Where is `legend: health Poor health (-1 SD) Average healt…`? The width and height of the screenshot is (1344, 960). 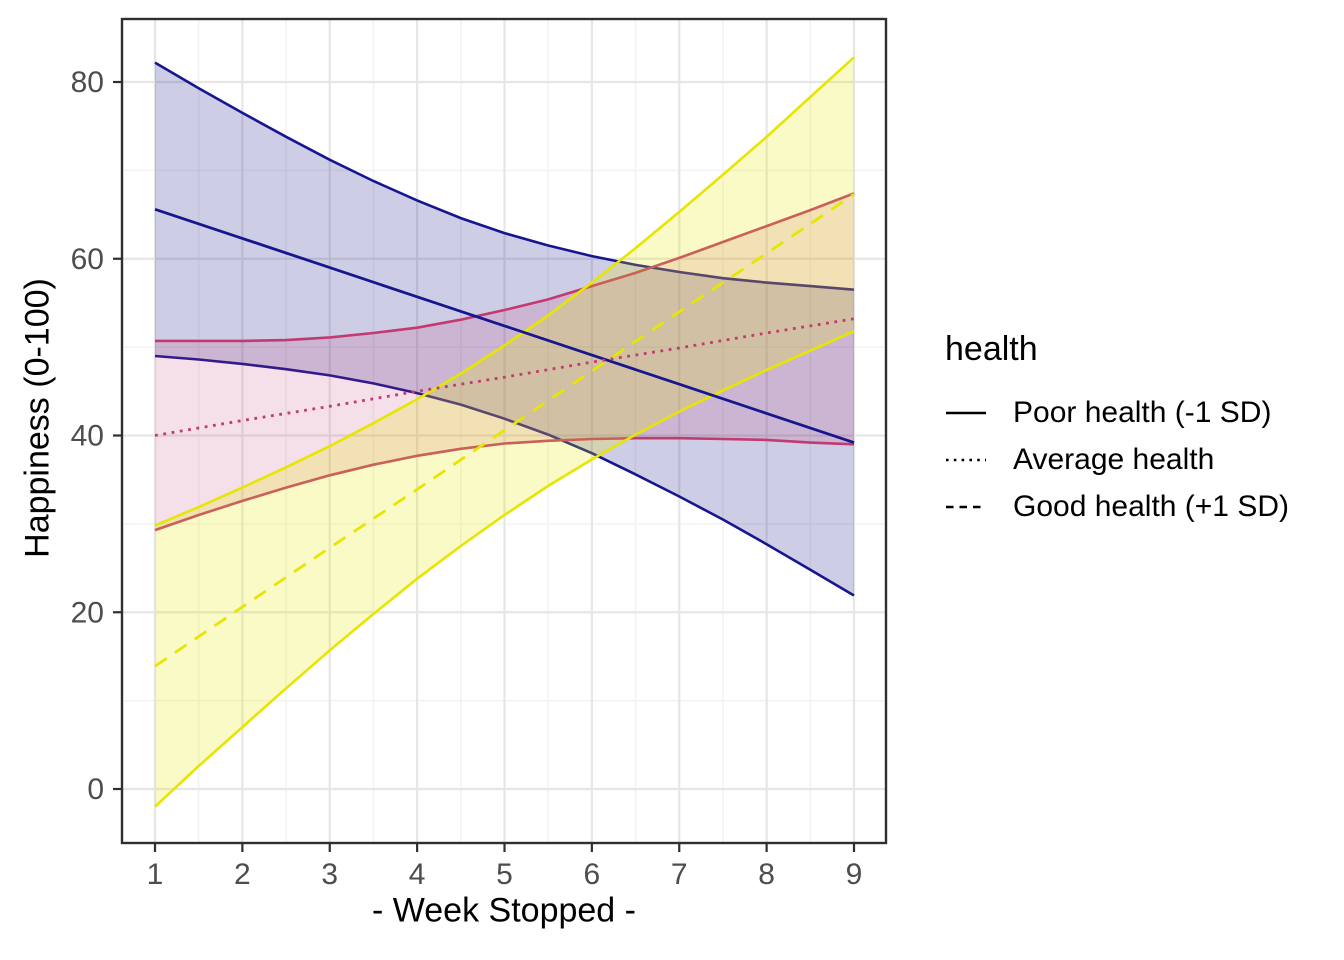 legend: health Poor health (-1 SD) Average healt… is located at coordinates (1117, 430).